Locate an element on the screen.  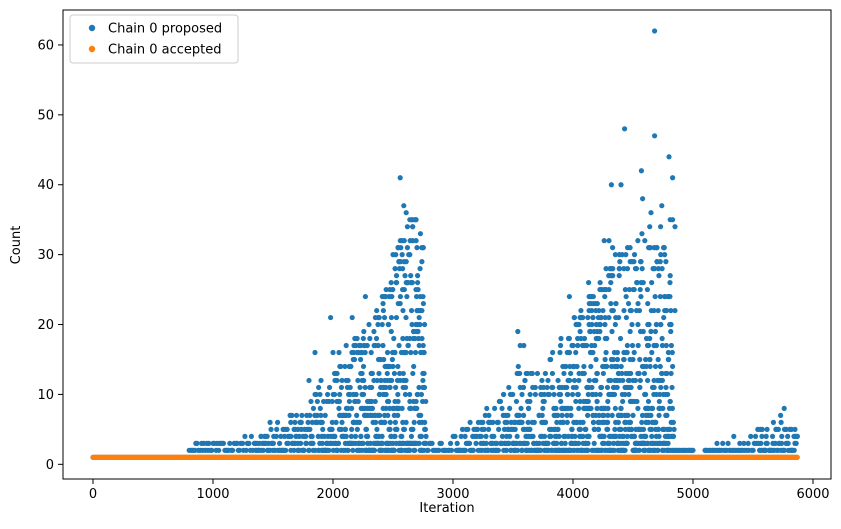
x-tick-label: 0 is located at coordinates (93, 494).